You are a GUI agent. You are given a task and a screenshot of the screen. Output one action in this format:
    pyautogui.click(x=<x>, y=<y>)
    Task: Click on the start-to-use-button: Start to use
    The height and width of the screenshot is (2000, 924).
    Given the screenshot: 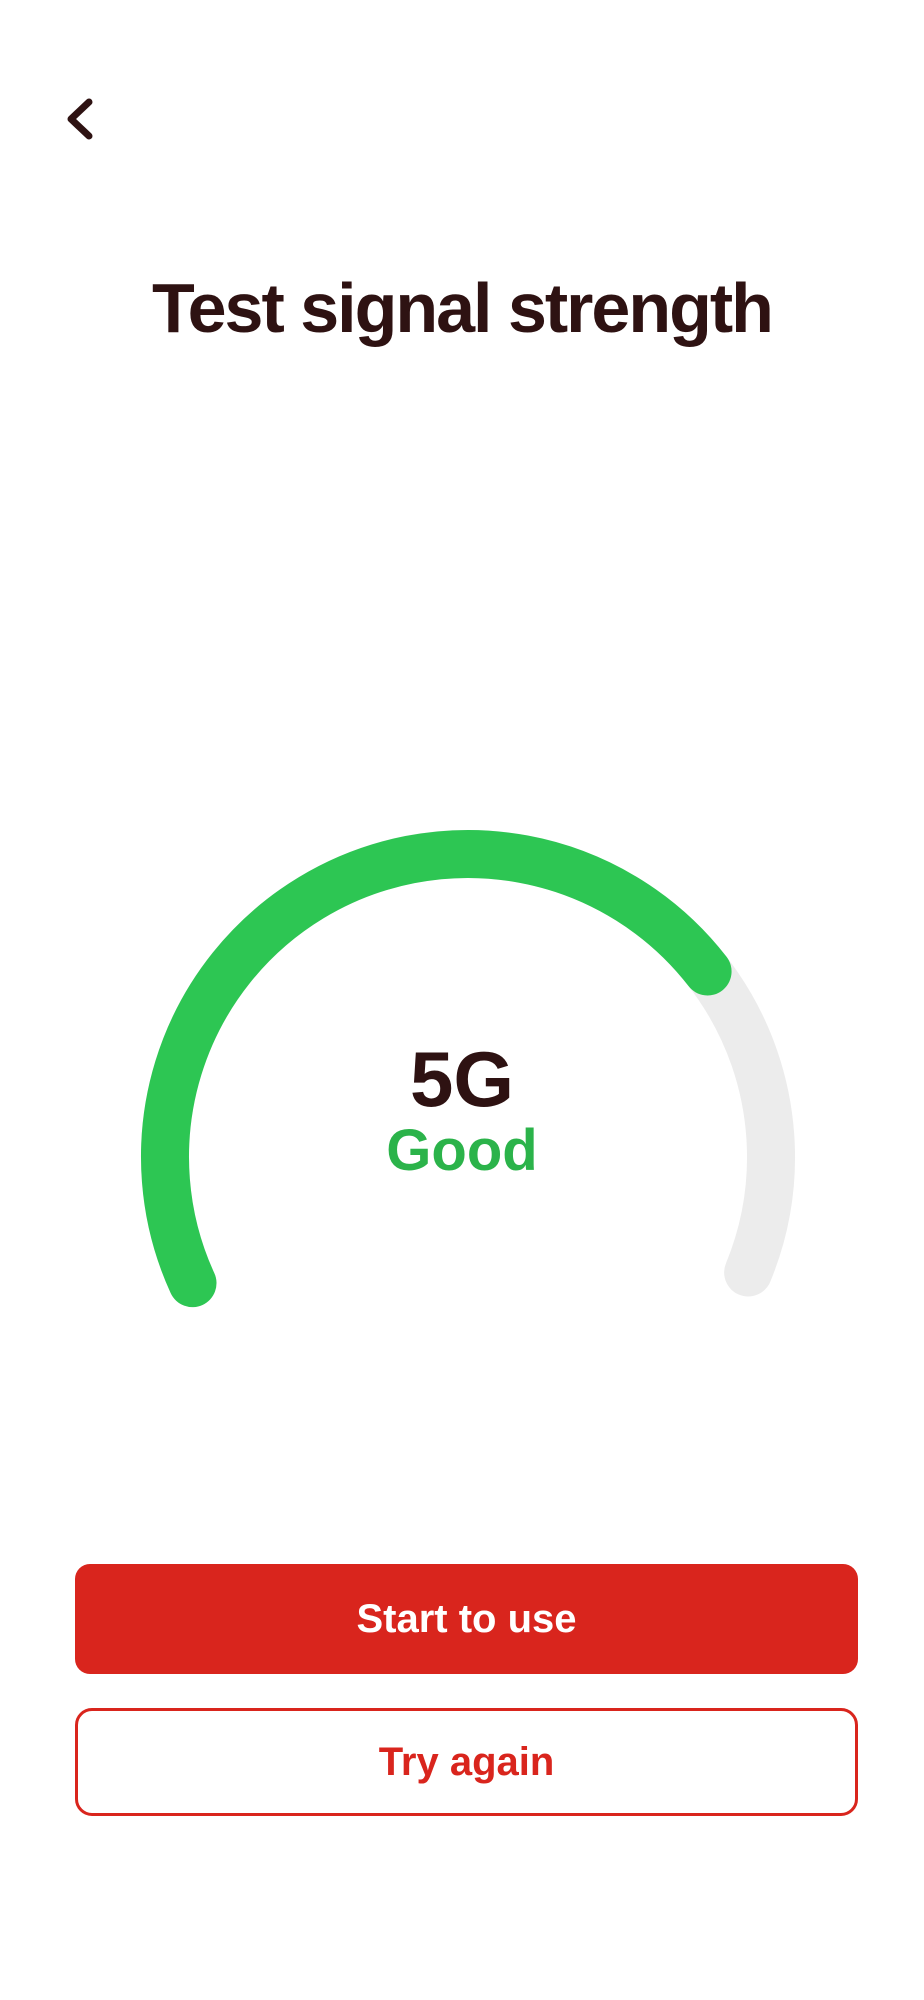 What is the action you would take?
    pyautogui.click(x=466, y=1619)
    